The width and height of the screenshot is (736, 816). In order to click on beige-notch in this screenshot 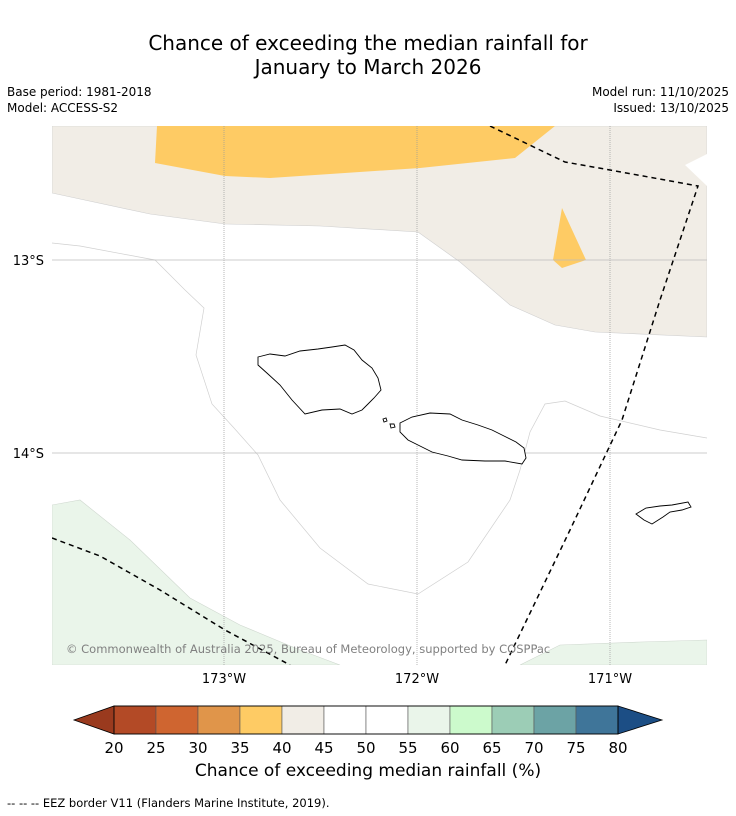, I will do `click(696, 170)`.